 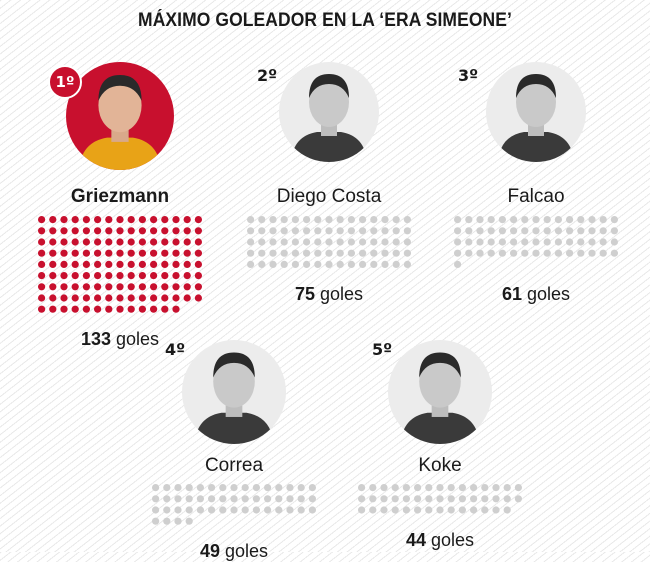 What do you see at coordinates (329, 112) in the screenshot?
I see `player-photo` at bounding box center [329, 112].